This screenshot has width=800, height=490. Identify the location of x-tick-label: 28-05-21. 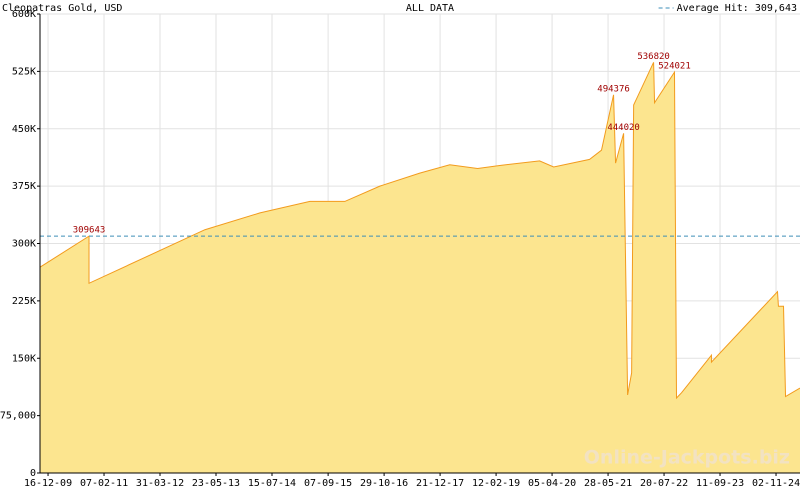
(608, 483).